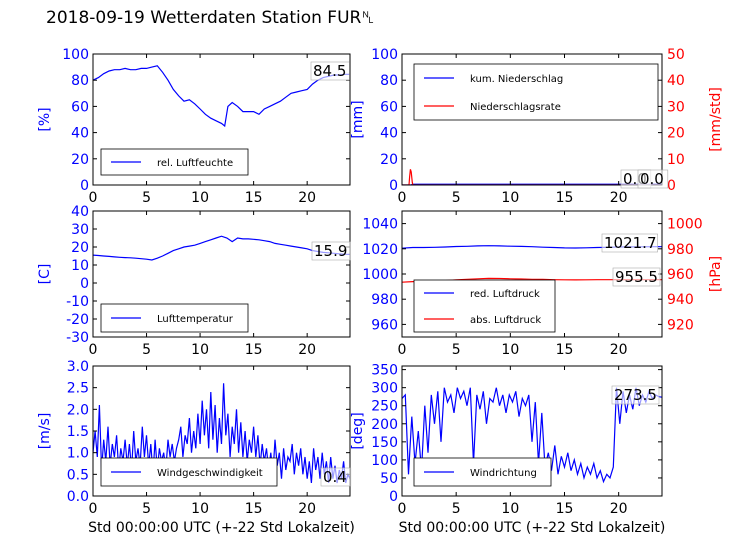 Image resolution: width=736 pixels, height=552 pixels. I want to click on page-title: 2018-09-19 Wetterdaten Station FUR␤, so click(210, 18).